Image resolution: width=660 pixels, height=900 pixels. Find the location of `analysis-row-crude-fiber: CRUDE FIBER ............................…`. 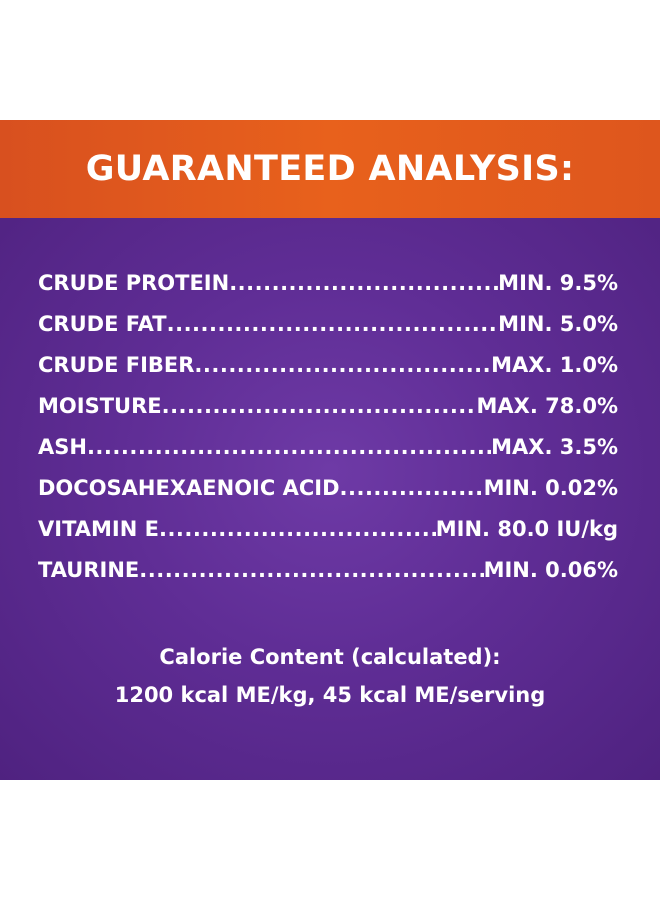

analysis-row-crude-fiber: CRUDE FIBER ............................… is located at coordinates (328, 373).